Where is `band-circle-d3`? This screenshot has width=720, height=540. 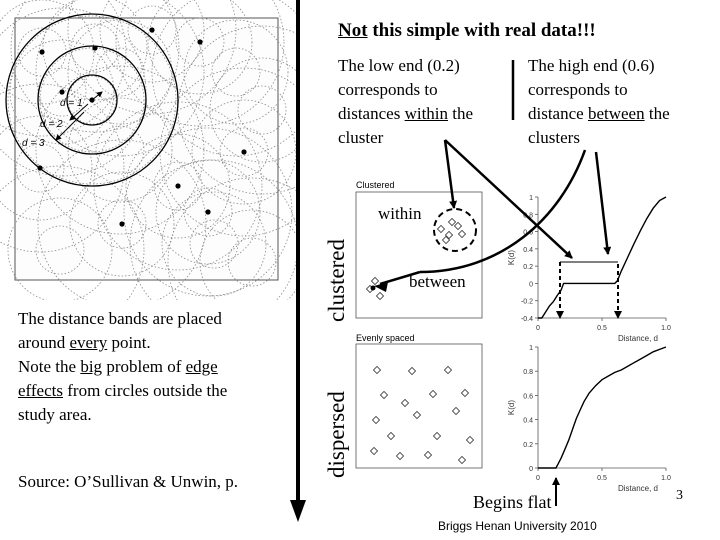 band-circle-d3 is located at coordinates (92, 100).